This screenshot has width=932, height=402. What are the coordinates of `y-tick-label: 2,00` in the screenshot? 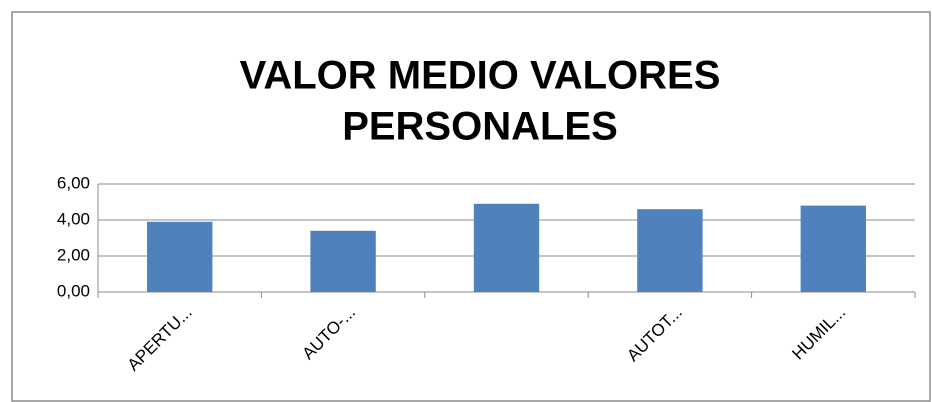 It's located at (73, 254).